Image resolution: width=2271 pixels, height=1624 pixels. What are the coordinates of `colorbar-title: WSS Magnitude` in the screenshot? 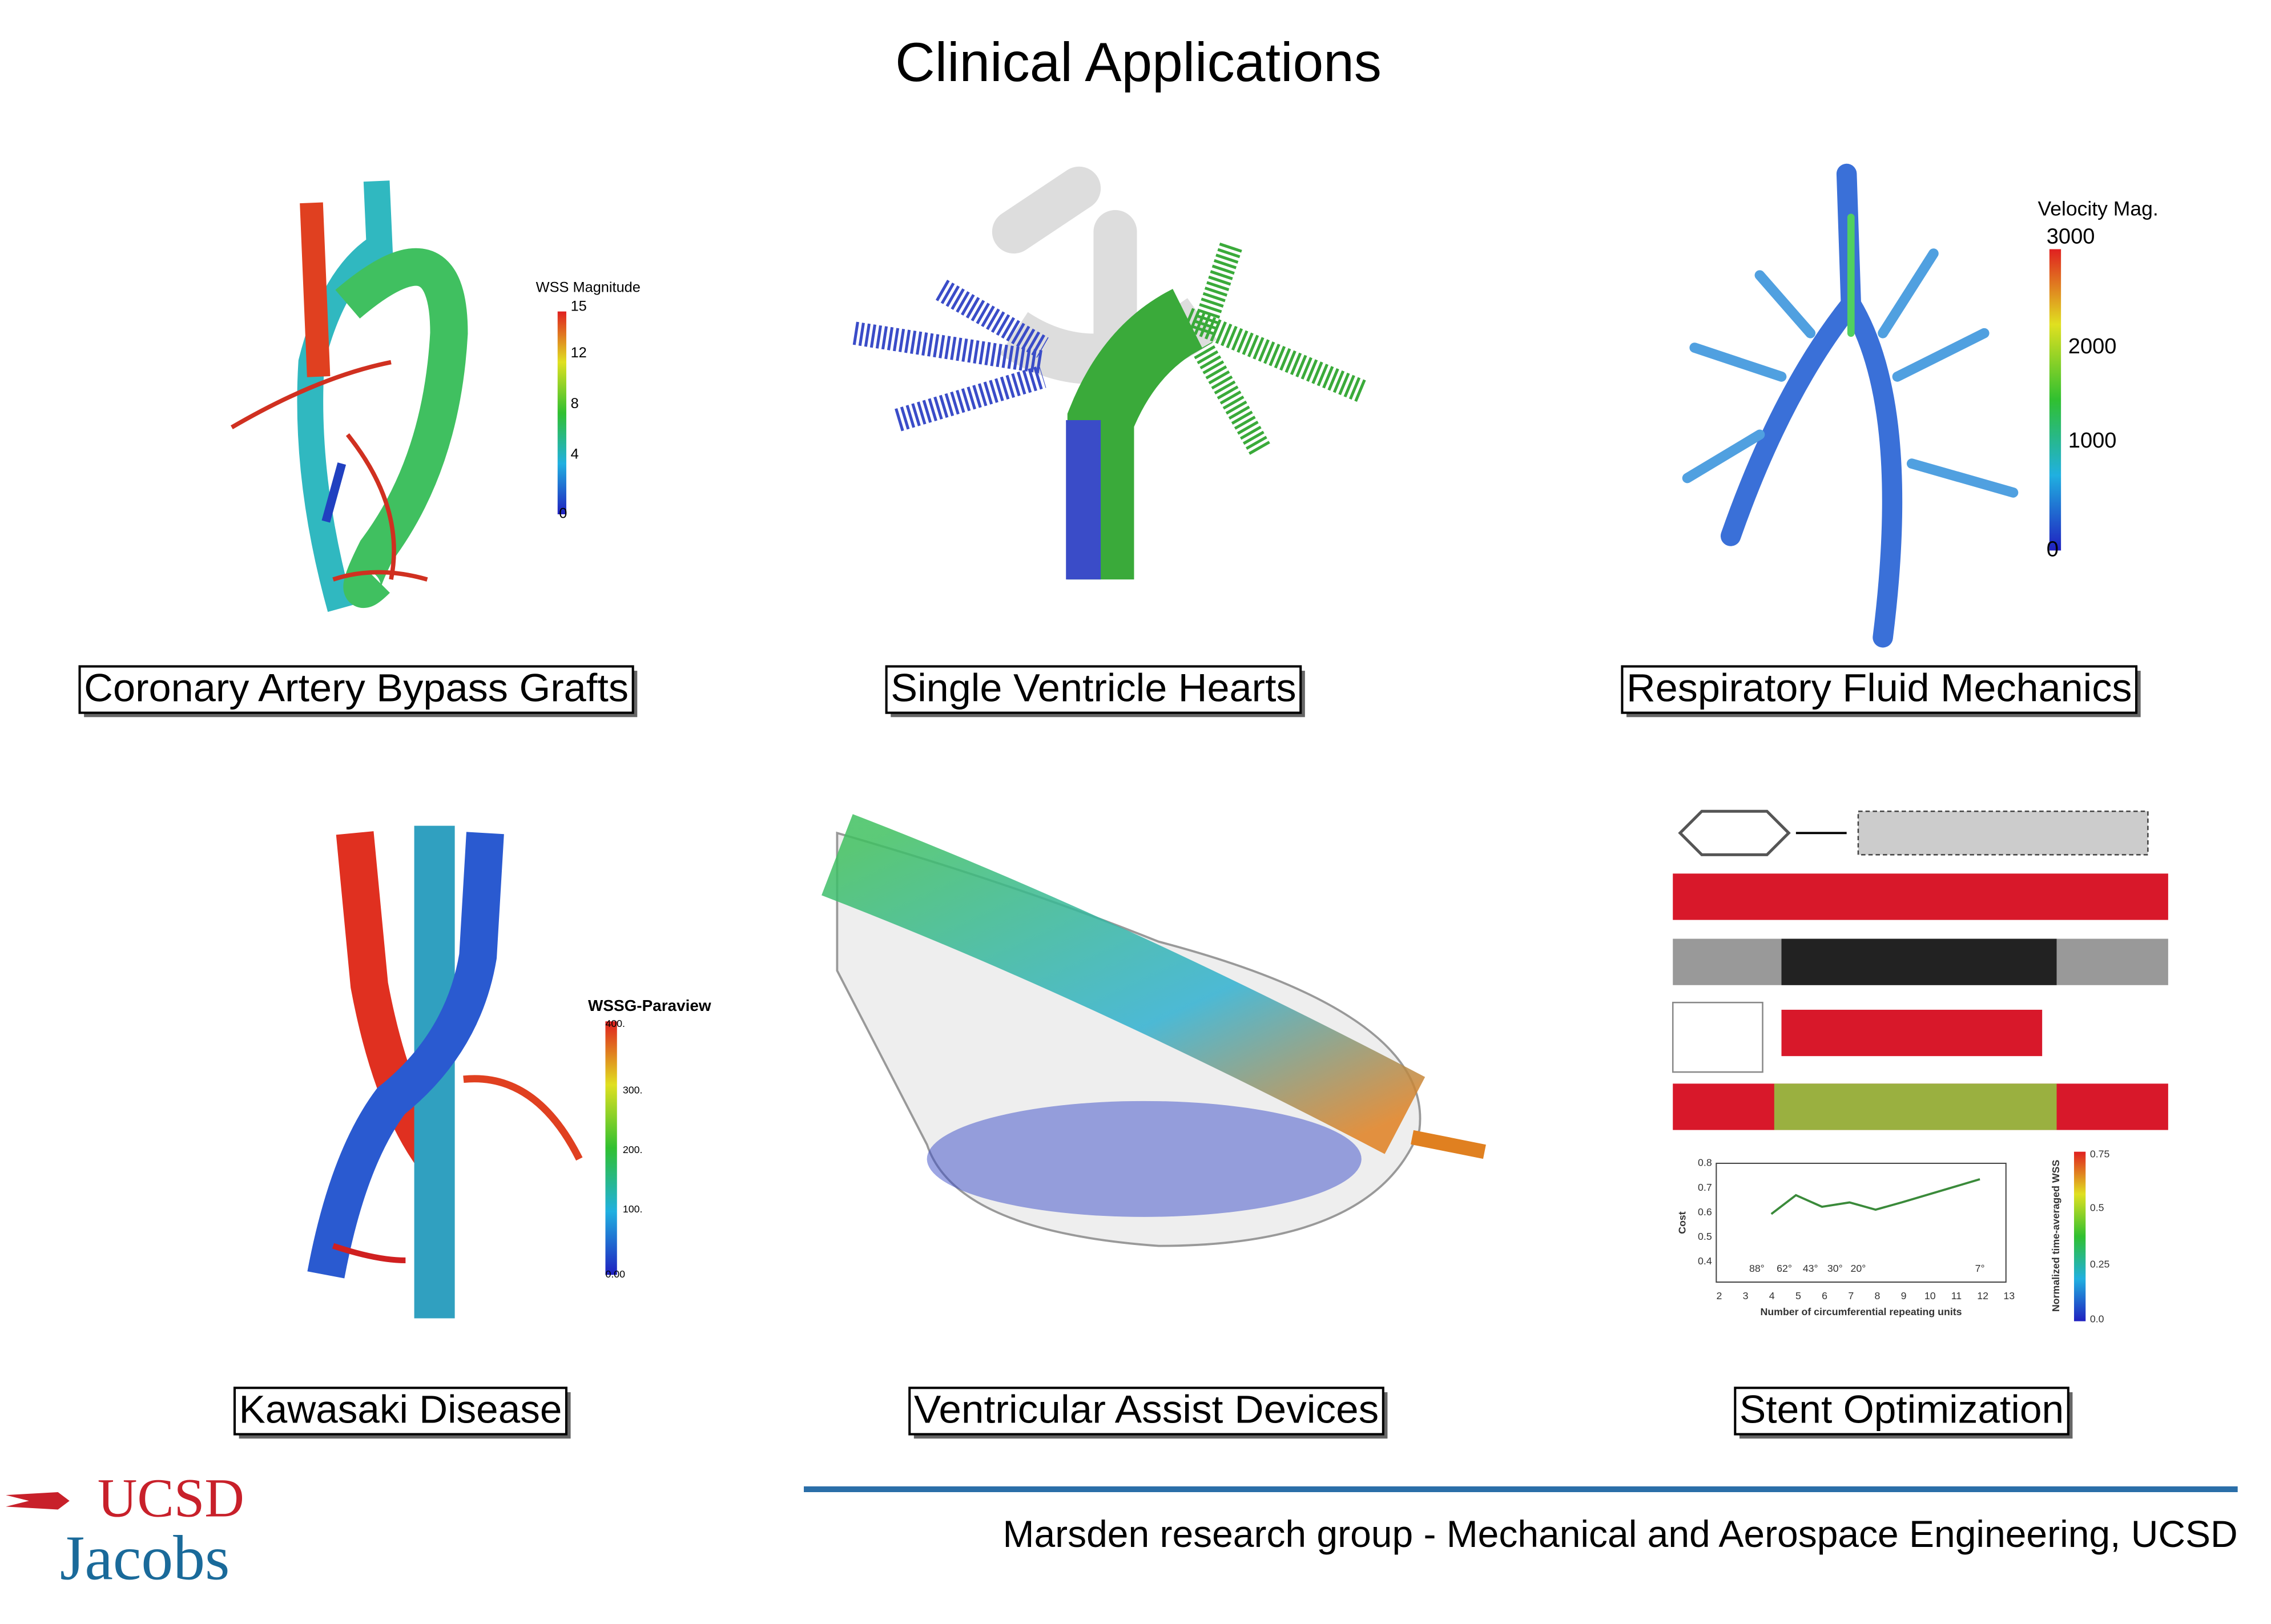 It's located at (588, 288).